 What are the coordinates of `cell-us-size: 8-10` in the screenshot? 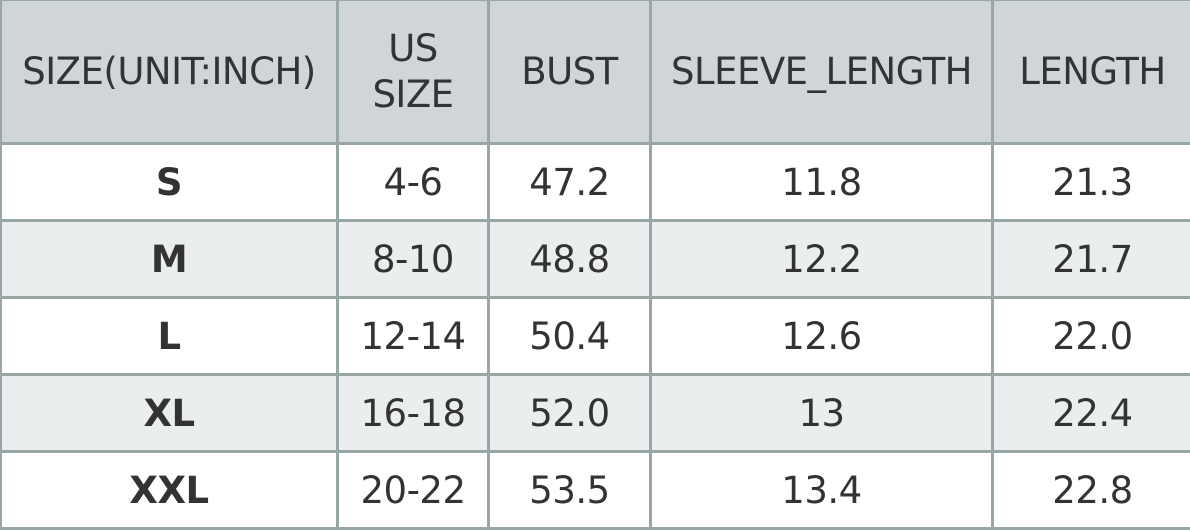 It's located at (413, 259).